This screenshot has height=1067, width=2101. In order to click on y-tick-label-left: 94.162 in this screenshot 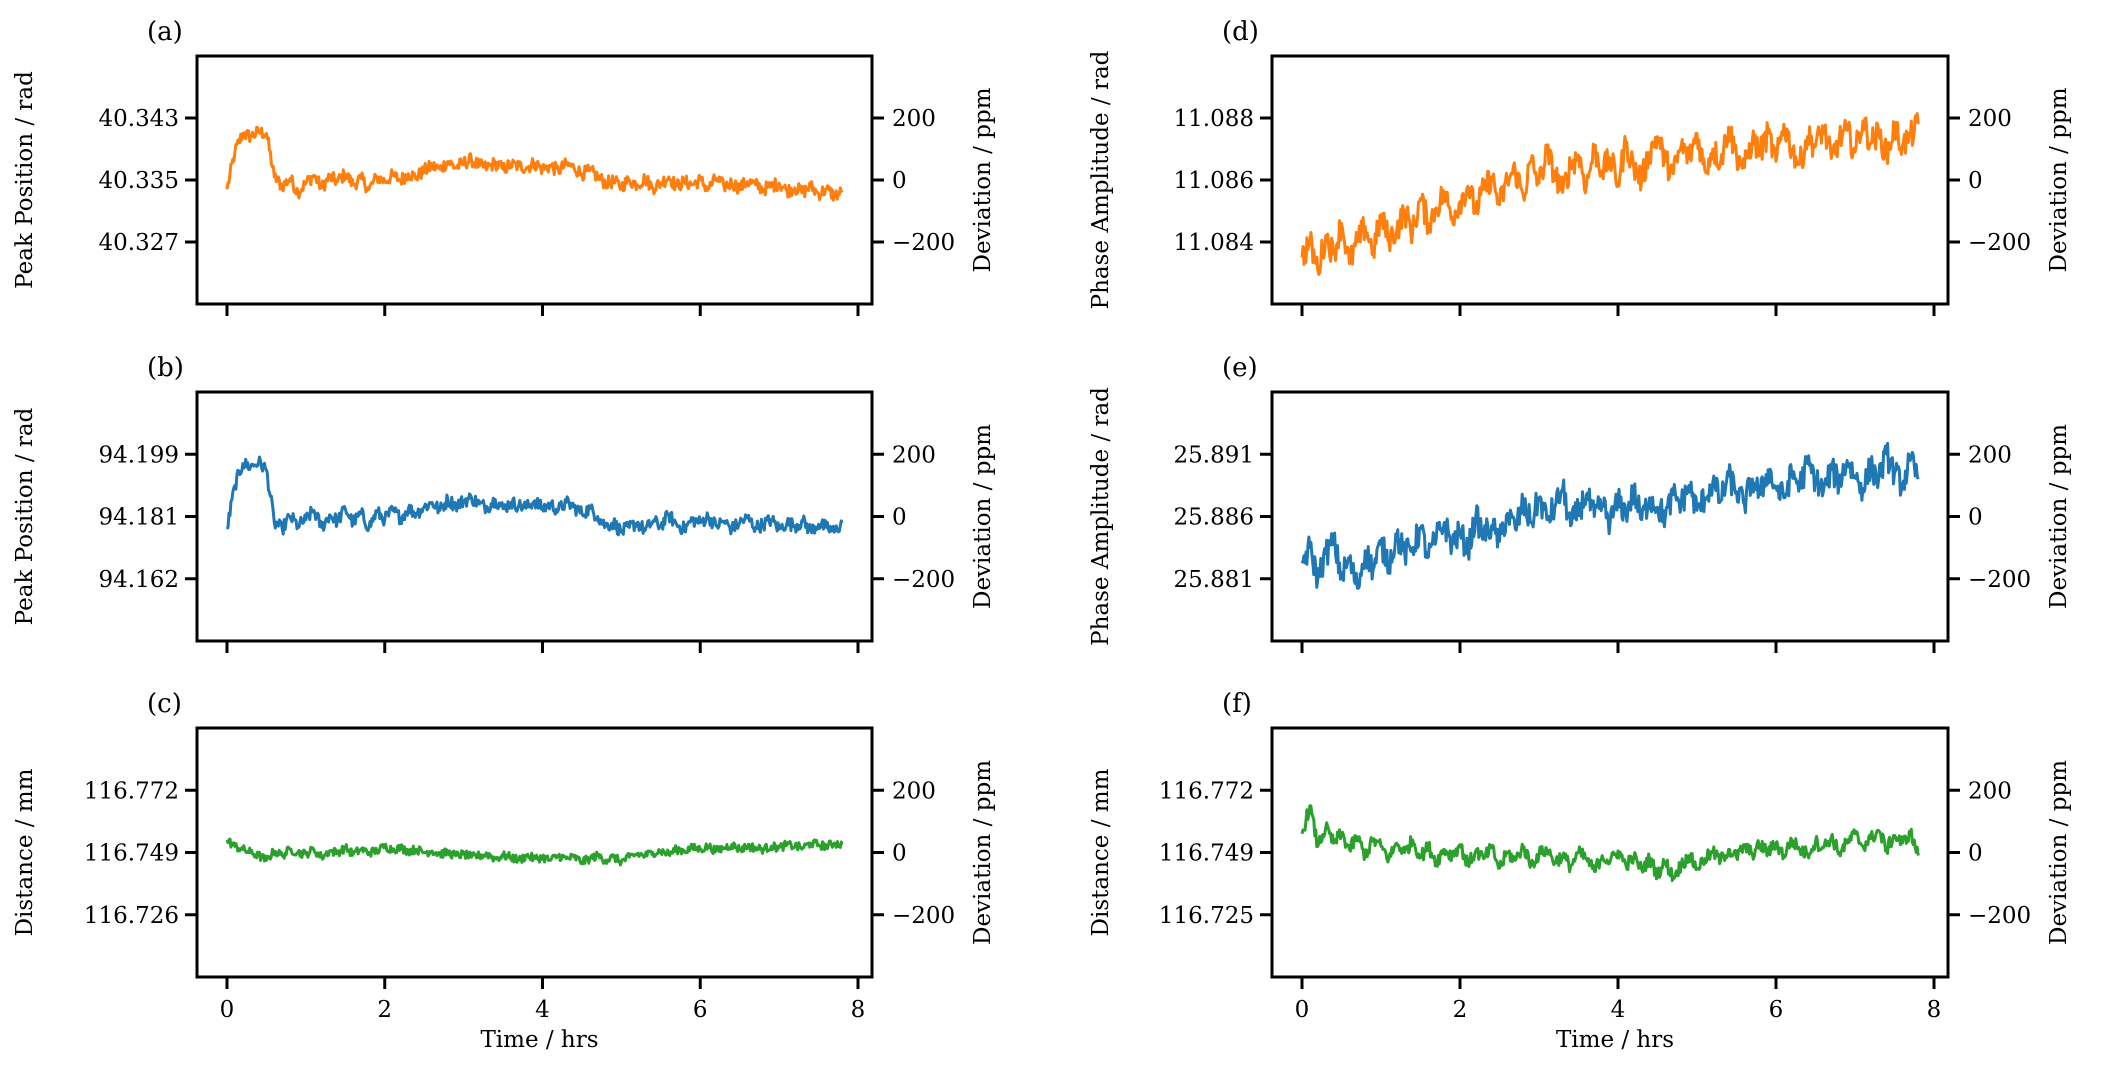, I will do `click(139, 580)`.